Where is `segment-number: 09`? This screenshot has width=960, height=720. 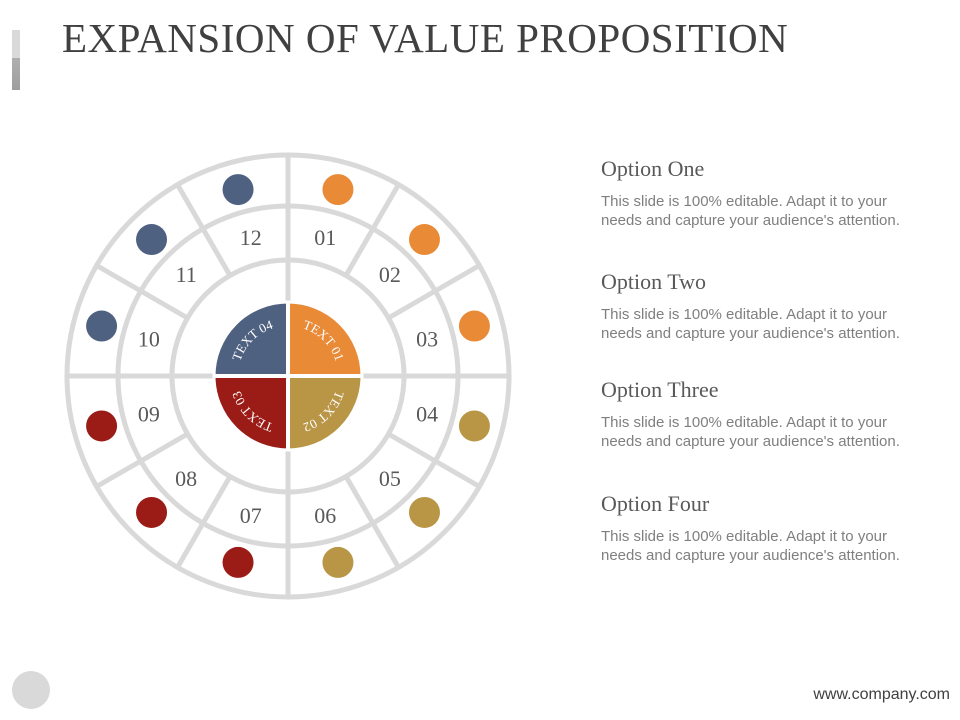
segment-number: 09 is located at coordinates (149, 413).